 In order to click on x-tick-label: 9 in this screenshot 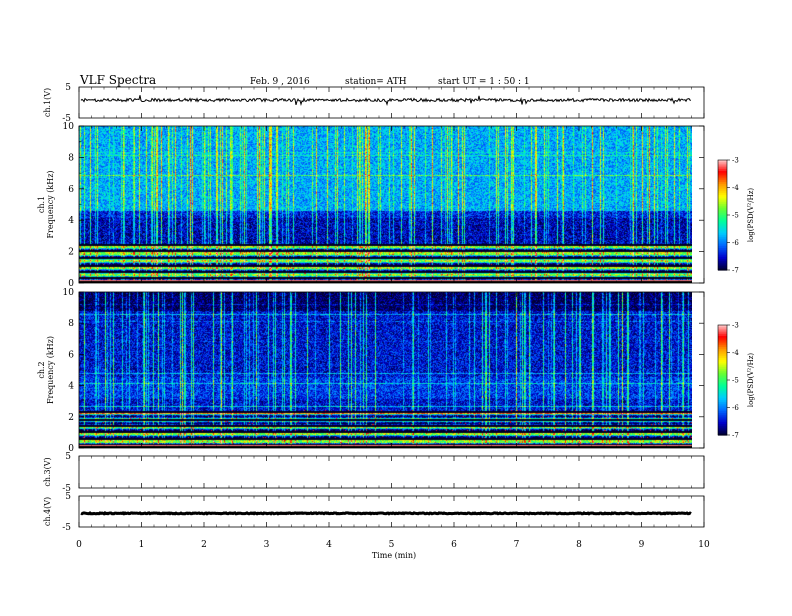, I will do `click(642, 545)`.